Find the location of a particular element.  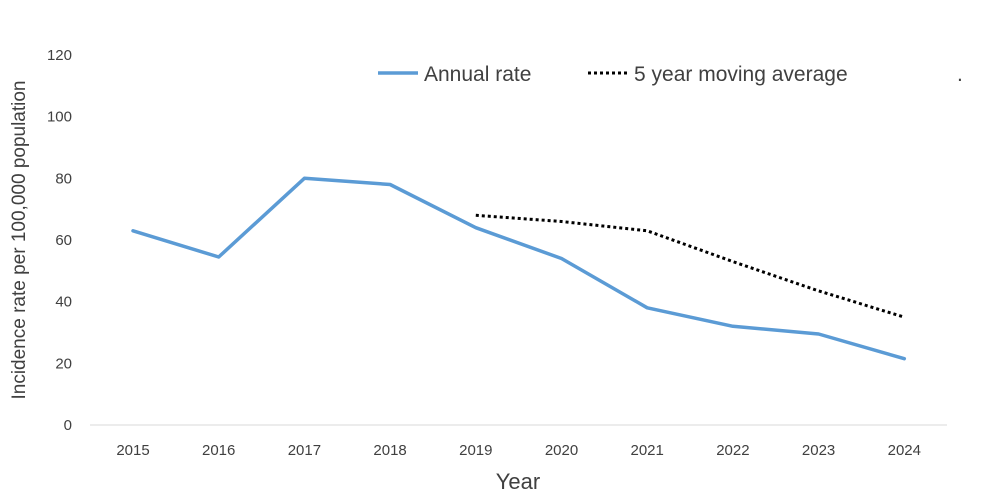

y-tick-label: 0 is located at coordinates (68, 425).